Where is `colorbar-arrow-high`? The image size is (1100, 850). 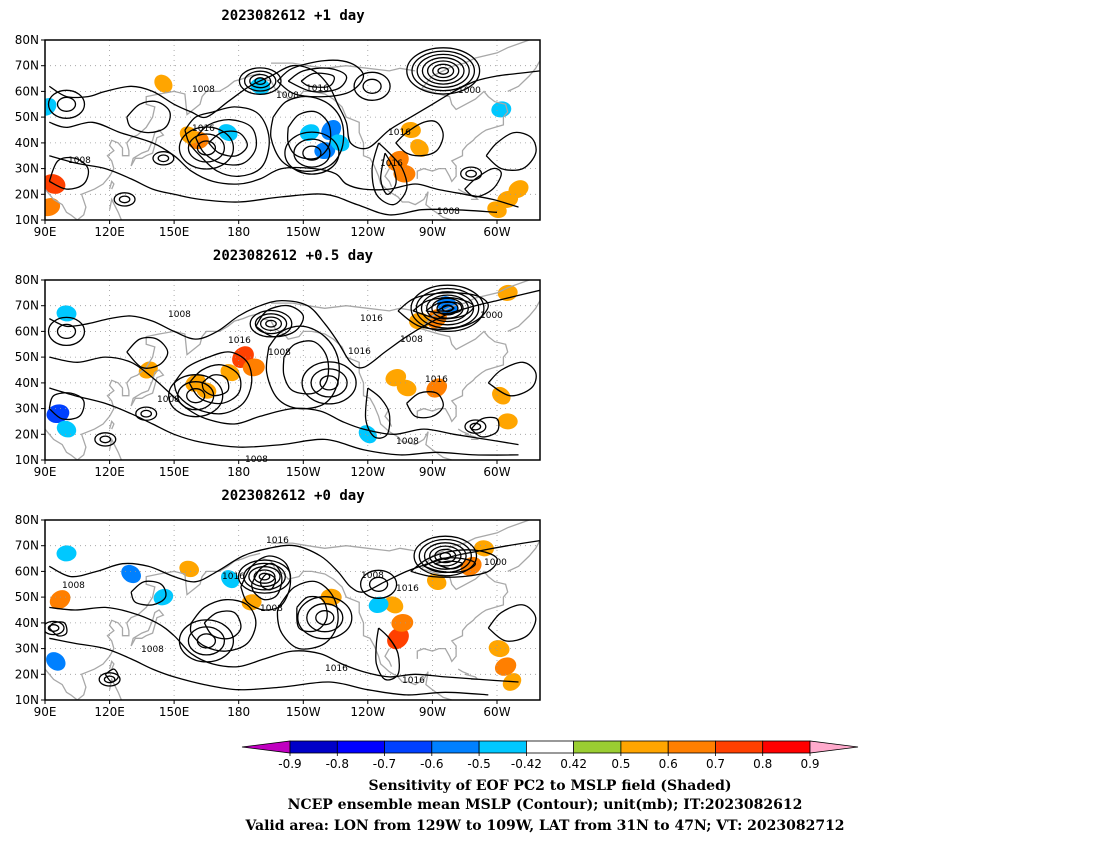
colorbar-arrow-high is located at coordinates (834, 747).